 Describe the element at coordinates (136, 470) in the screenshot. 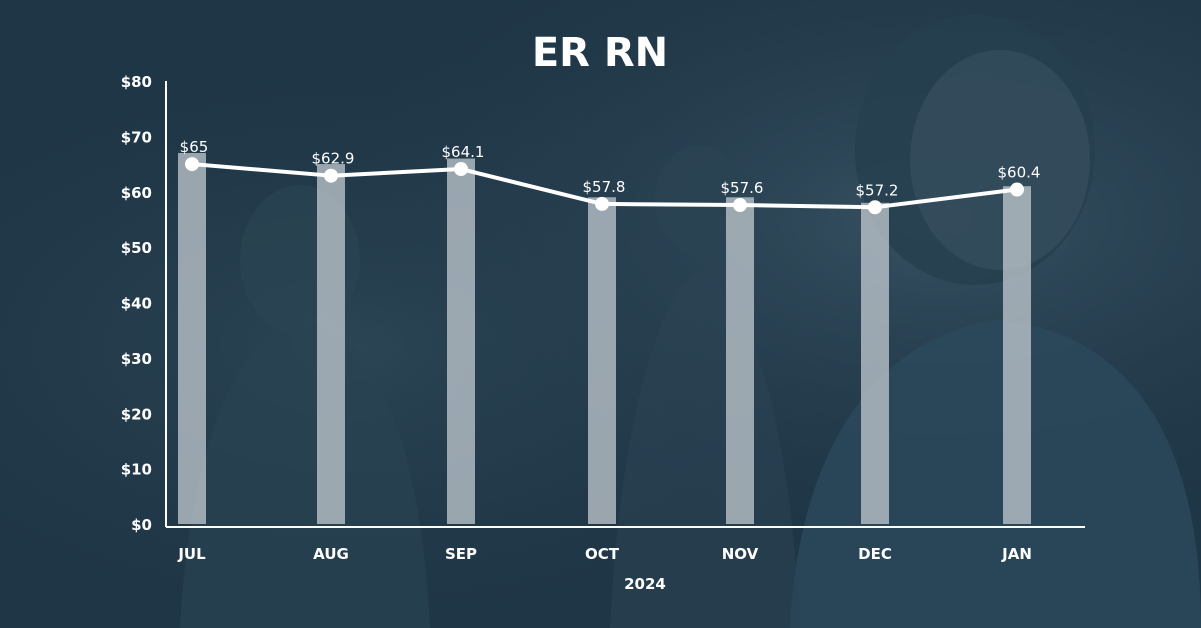

I see `y-tick-label: $10` at that location.